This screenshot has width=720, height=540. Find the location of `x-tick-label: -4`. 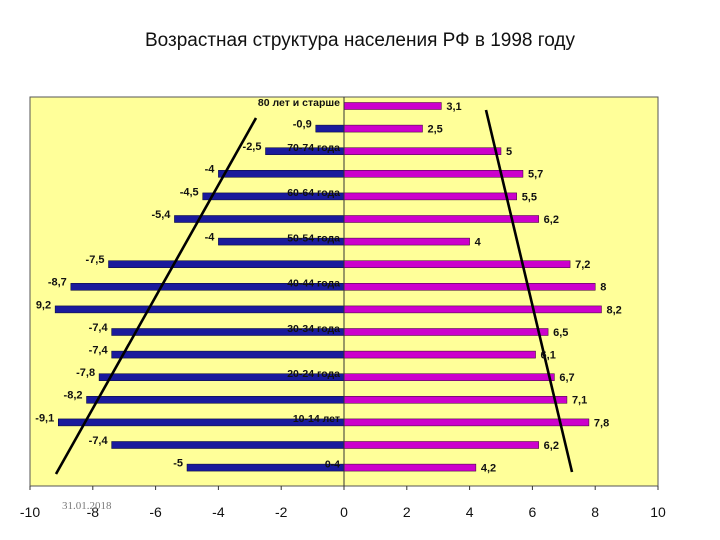

x-tick-label: -4 is located at coordinates (218, 512).